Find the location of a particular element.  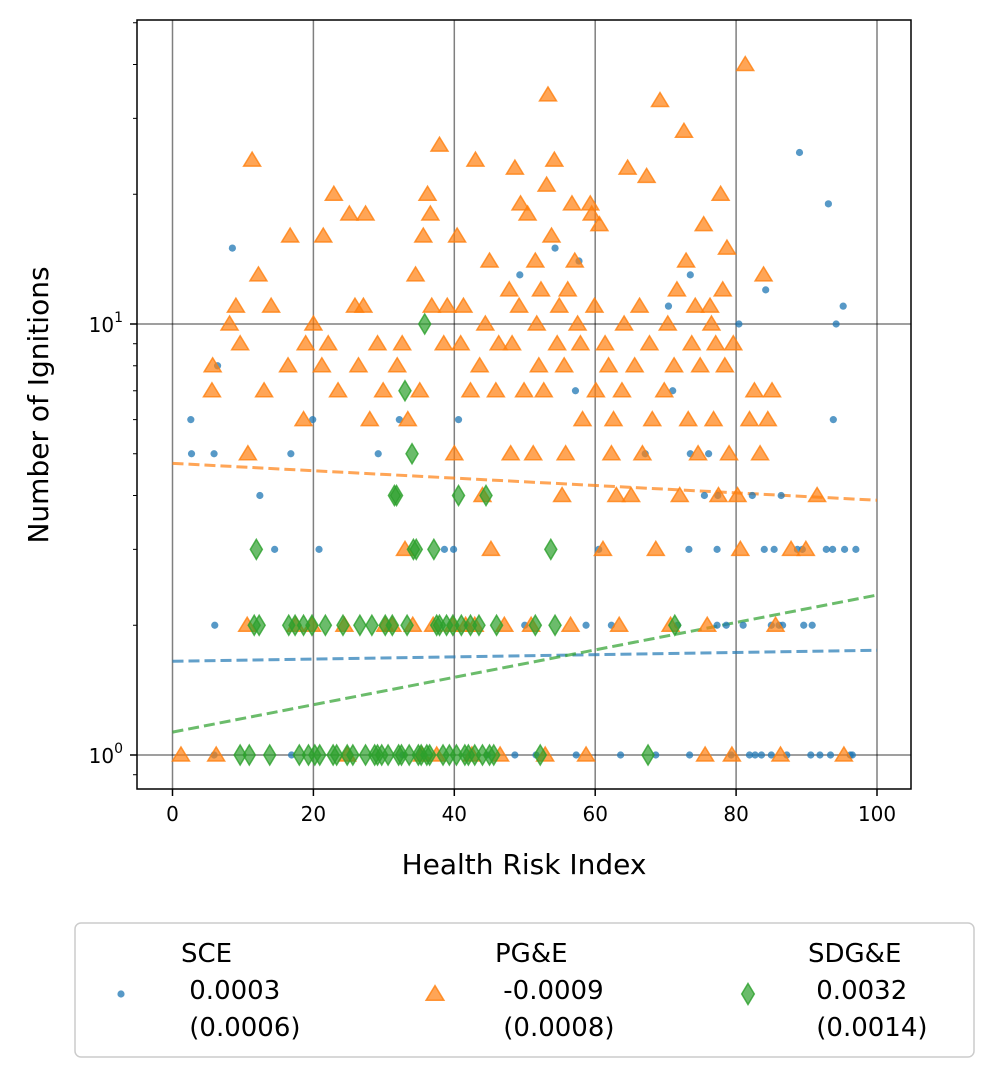

x-tick-label: 0 is located at coordinates (172, 814).